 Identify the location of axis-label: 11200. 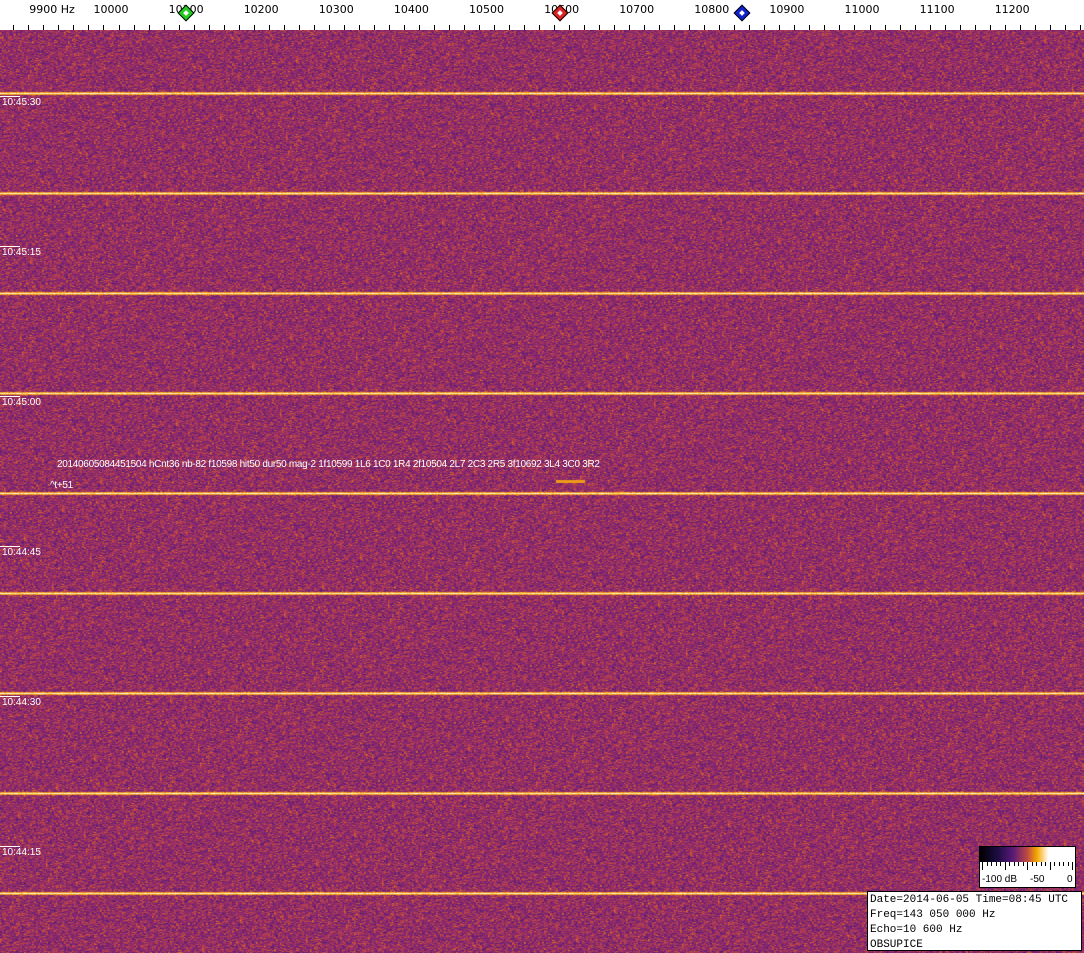
(1012, 9).